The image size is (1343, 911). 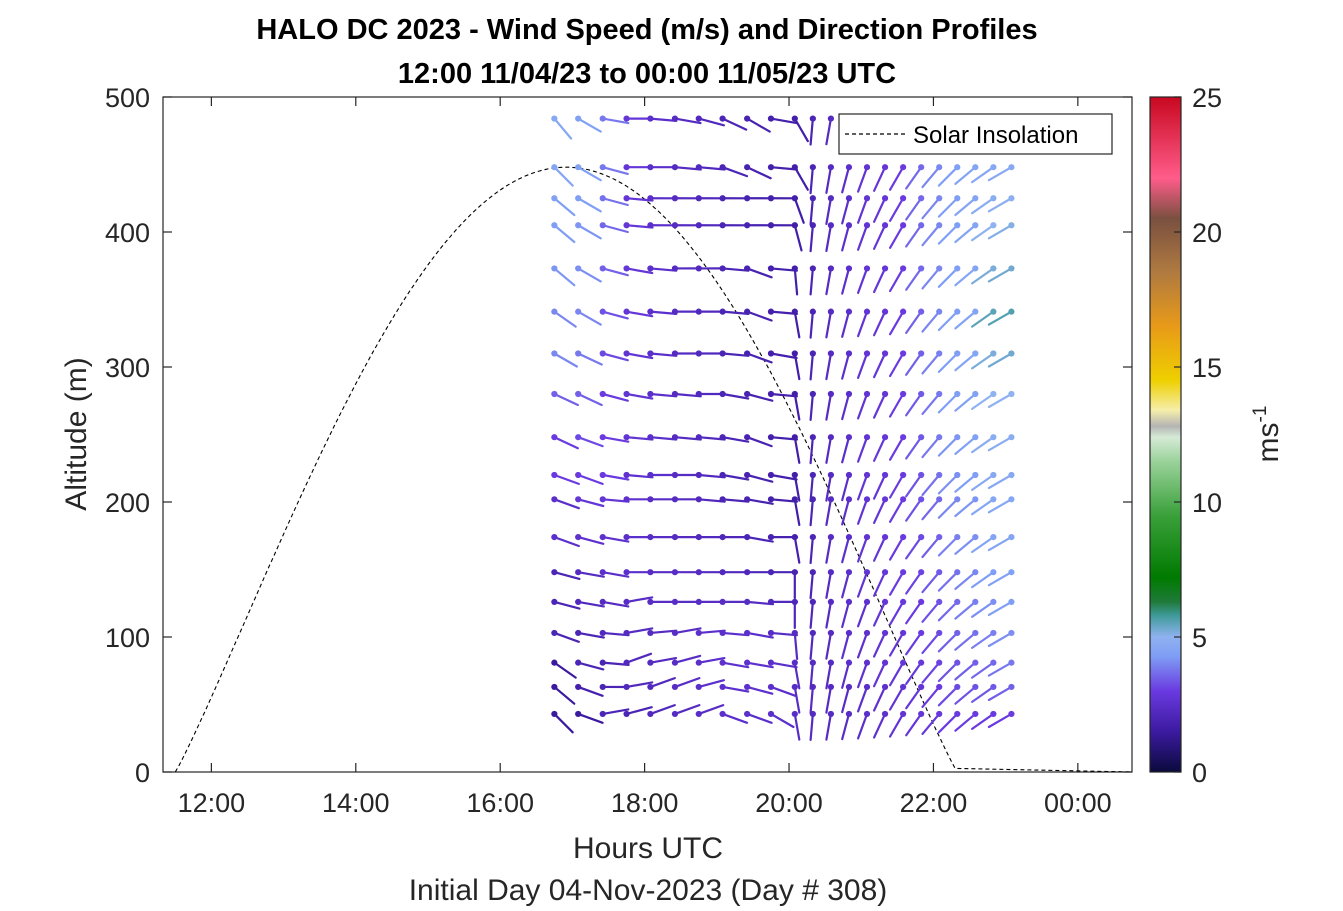 What do you see at coordinates (1207, 503) in the screenshot?
I see `colorbar-tick-label: 10` at bounding box center [1207, 503].